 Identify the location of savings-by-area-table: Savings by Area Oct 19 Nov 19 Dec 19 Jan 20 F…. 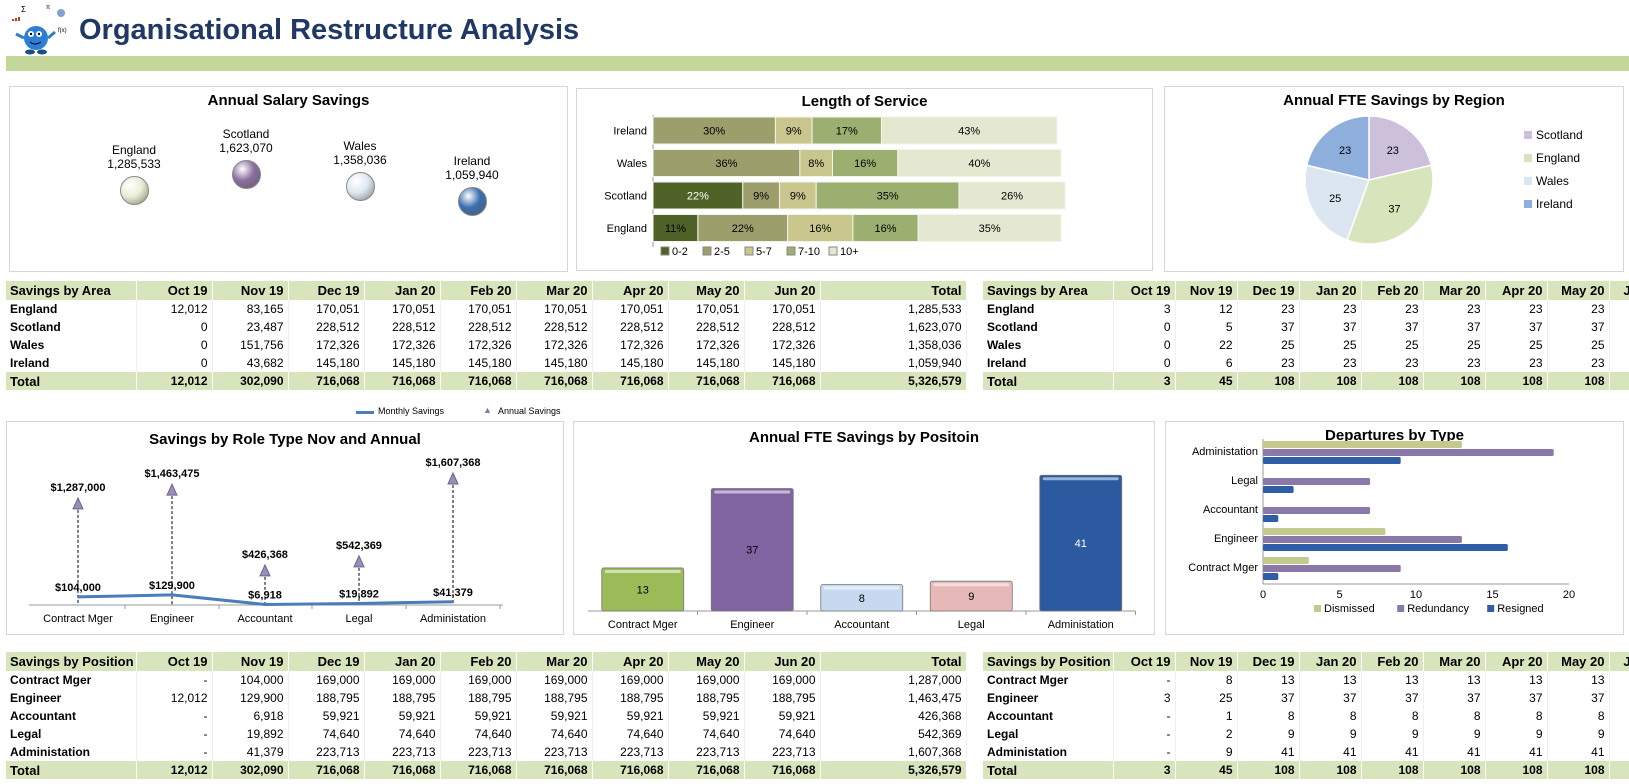
(486, 335).